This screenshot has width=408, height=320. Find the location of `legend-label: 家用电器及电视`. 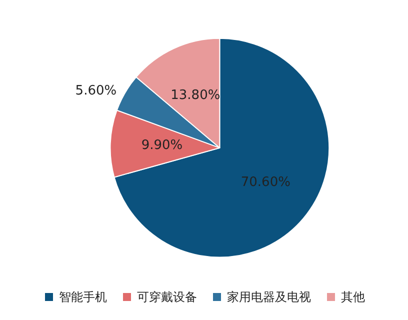

legend-label: 家用电器及电视 is located at coordinates (269, 297).